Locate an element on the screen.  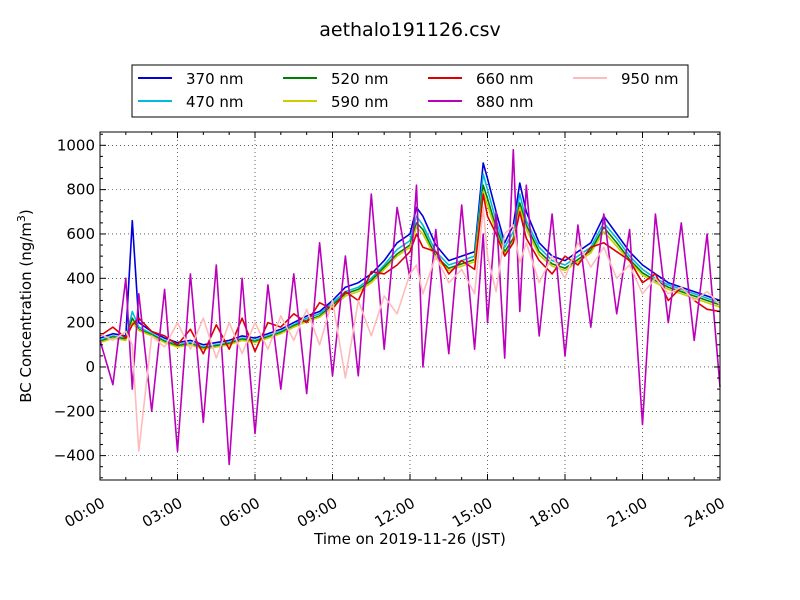
legend-label: 950 nm is located at coordinates (650, 79).